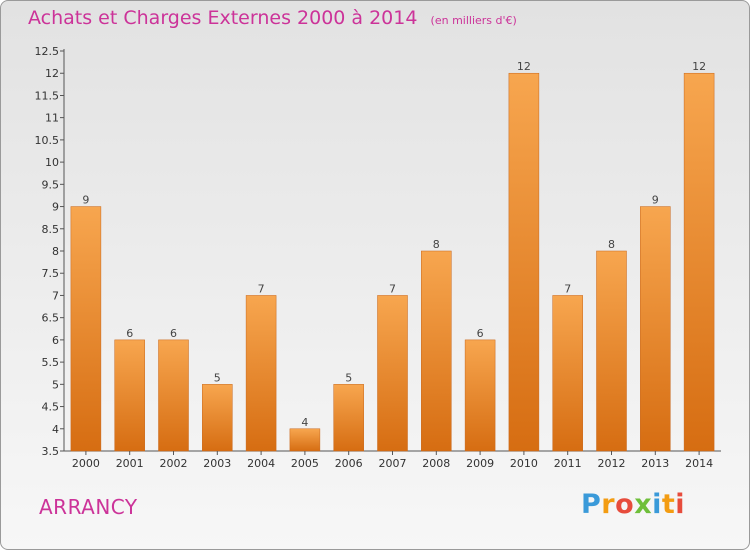 The height and width of the screenshot is (550, 750). Describe the element at coordinates (655, 329) in the screenshot. I see `bar-2013` at that location.